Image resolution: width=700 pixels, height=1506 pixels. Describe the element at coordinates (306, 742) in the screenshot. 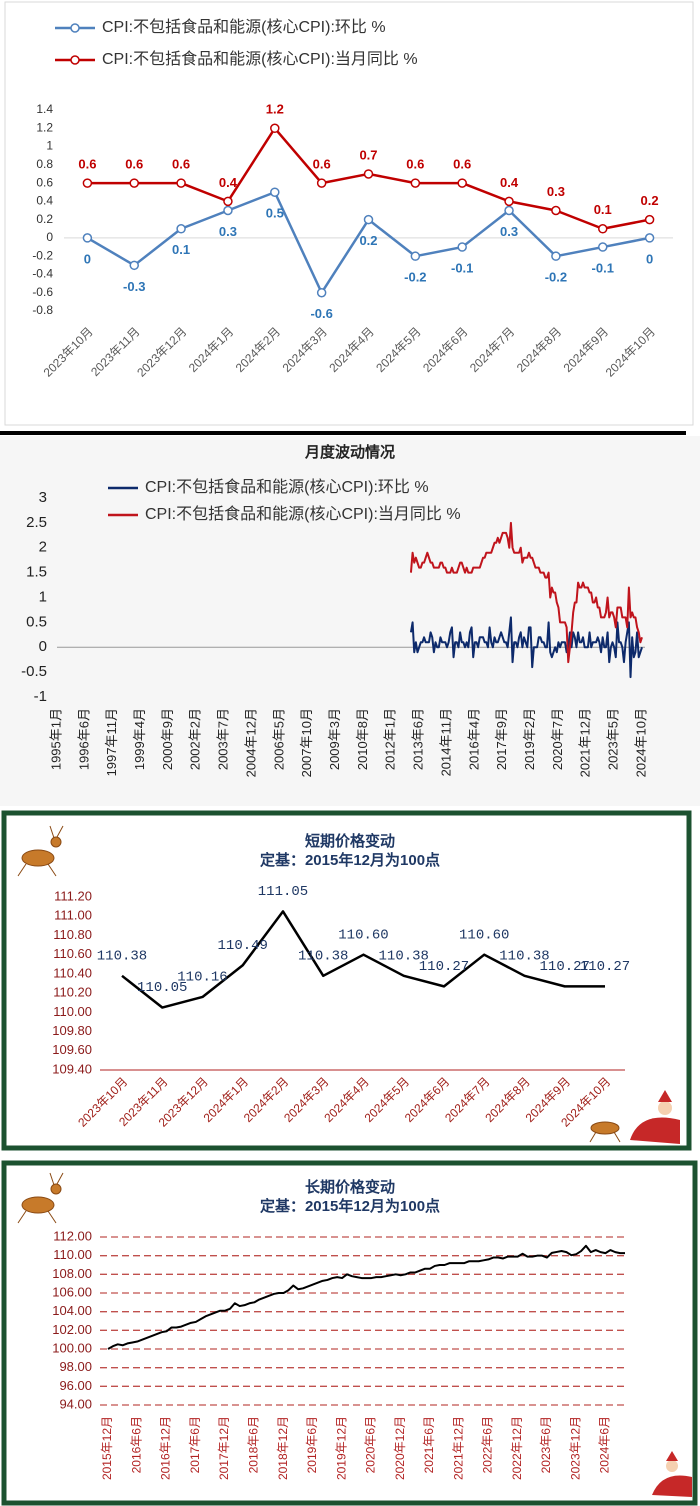

I see `x-tick-label: 2007年10月` at that location.